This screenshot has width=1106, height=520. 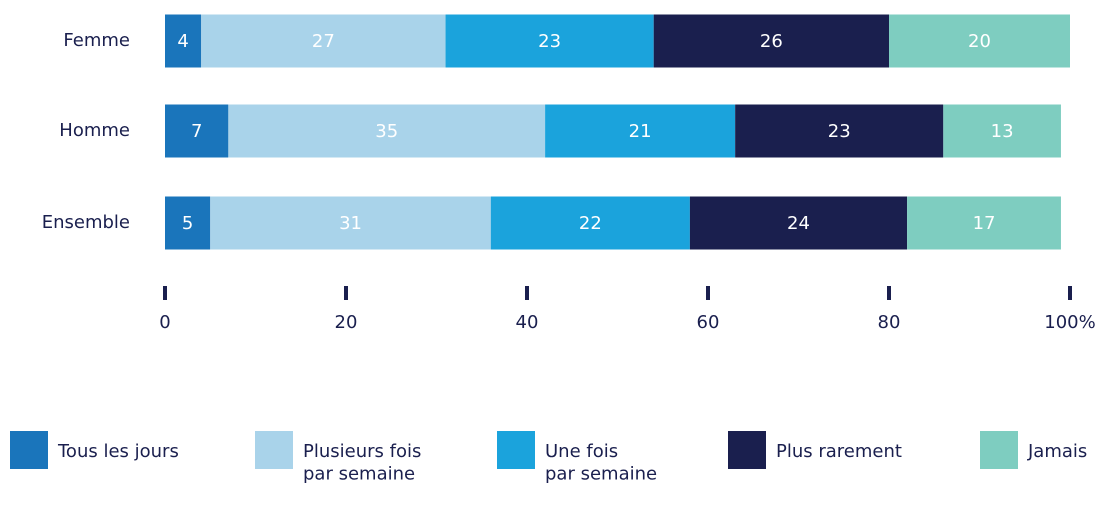 I want to click on data-label: 13, so click(x=1002, y=131).